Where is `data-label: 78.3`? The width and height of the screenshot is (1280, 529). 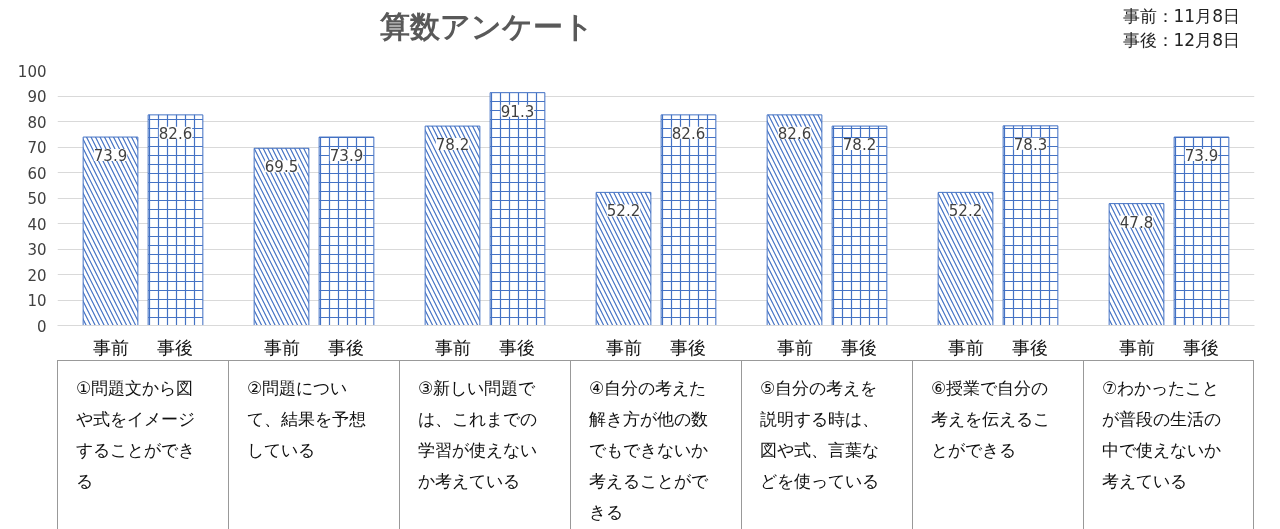 data-label: 78.3 is located at coordinates (1030, 144).